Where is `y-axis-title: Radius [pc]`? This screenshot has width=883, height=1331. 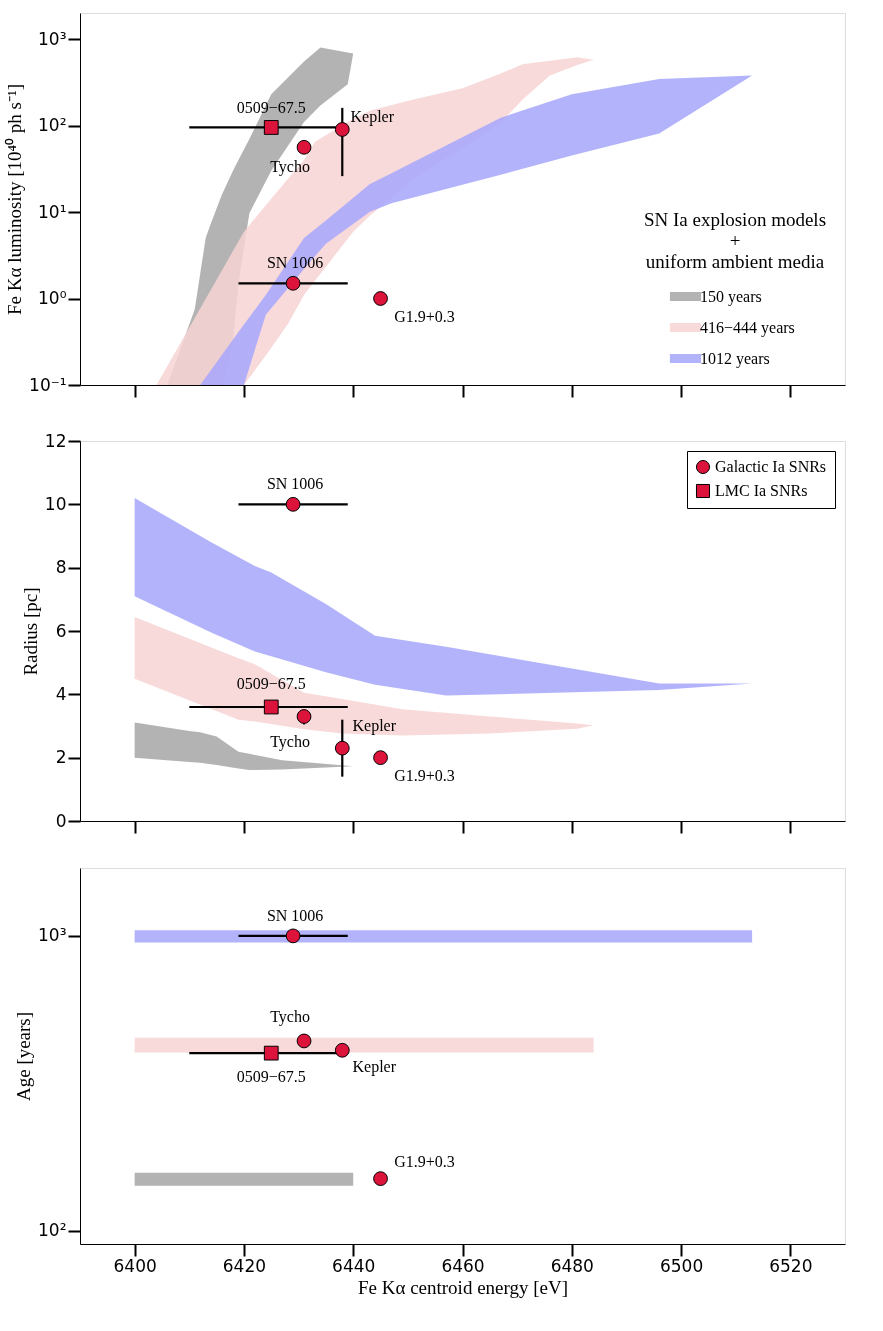
y-axis-title: Radius [pc] is located at coordinates (30, 631).